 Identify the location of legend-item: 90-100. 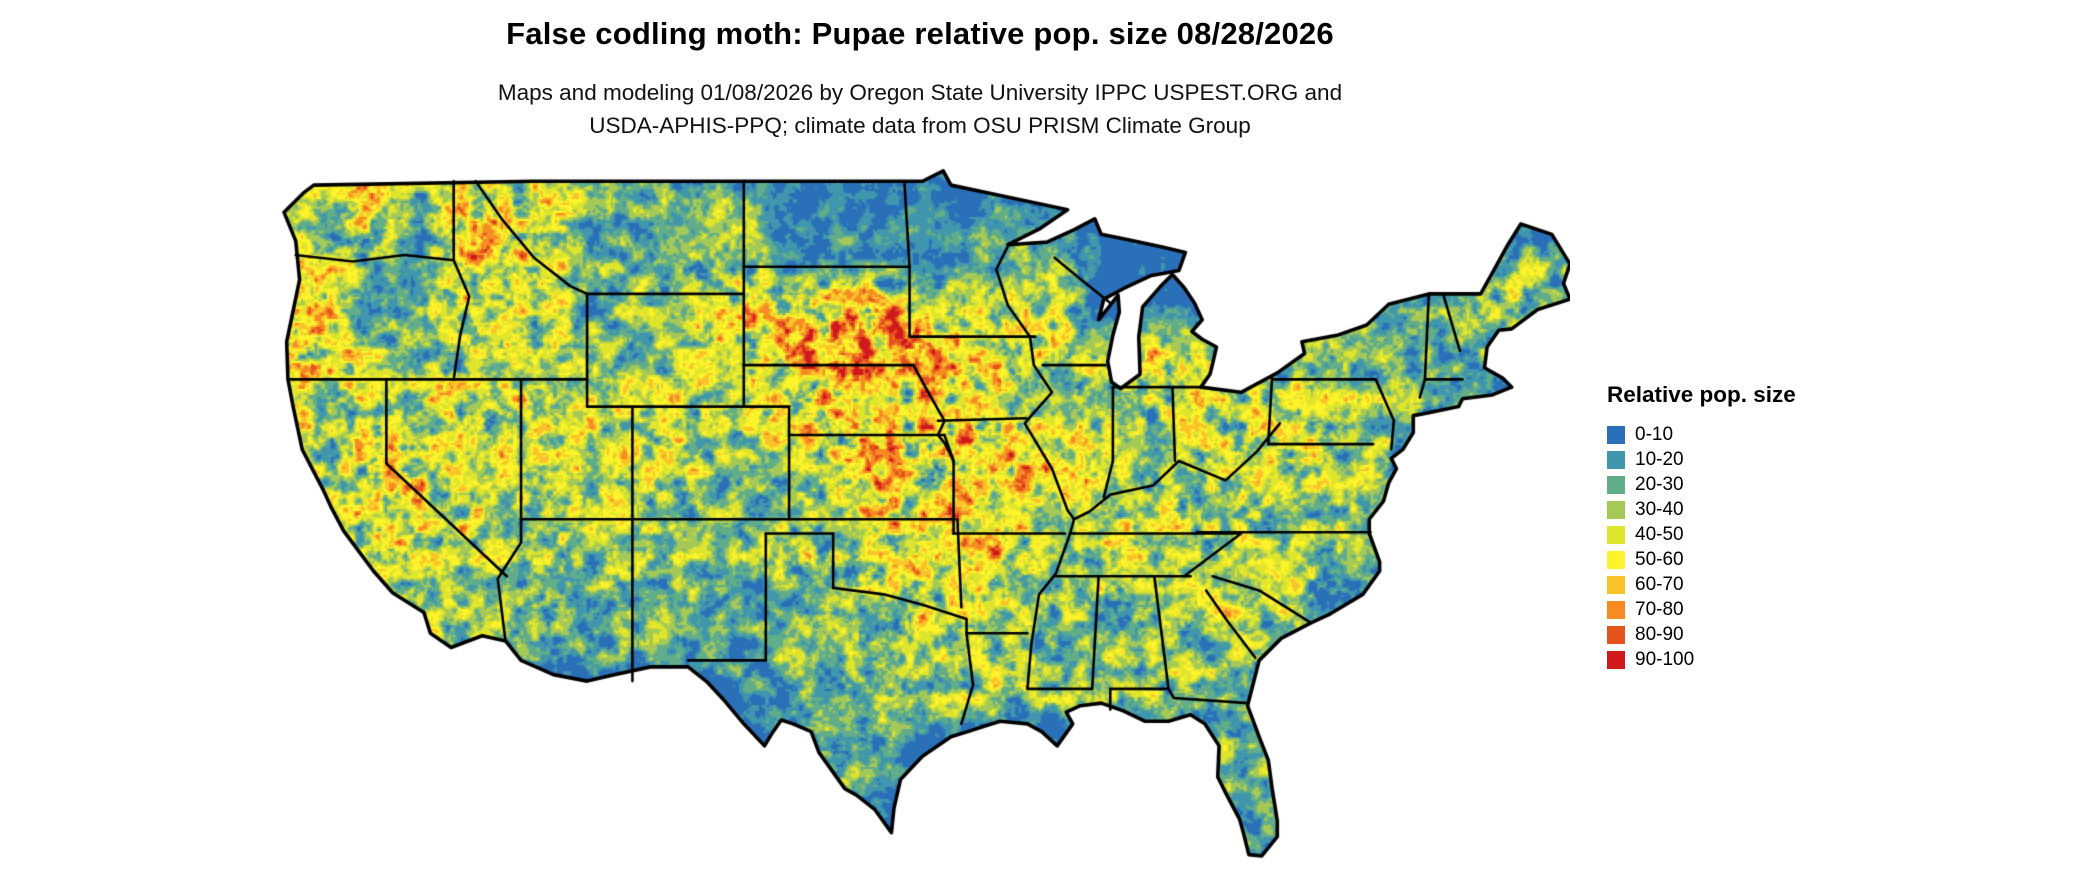
(1722, 659).